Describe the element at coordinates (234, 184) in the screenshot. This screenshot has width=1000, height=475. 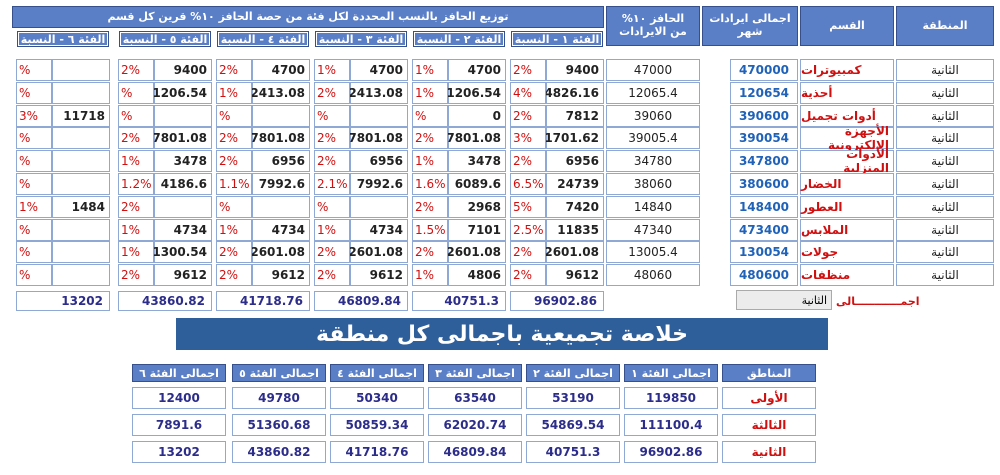
I see `cell-group-4-percent: 1.1%` at that location.